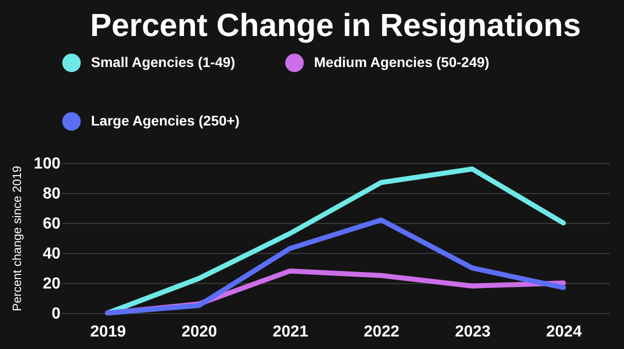 This screenshot has height=349, width=624. What do you see at coordinates (51, 224) in the screenshot?
I see `y-tick-label: 60` at bounding box center [51, 224].